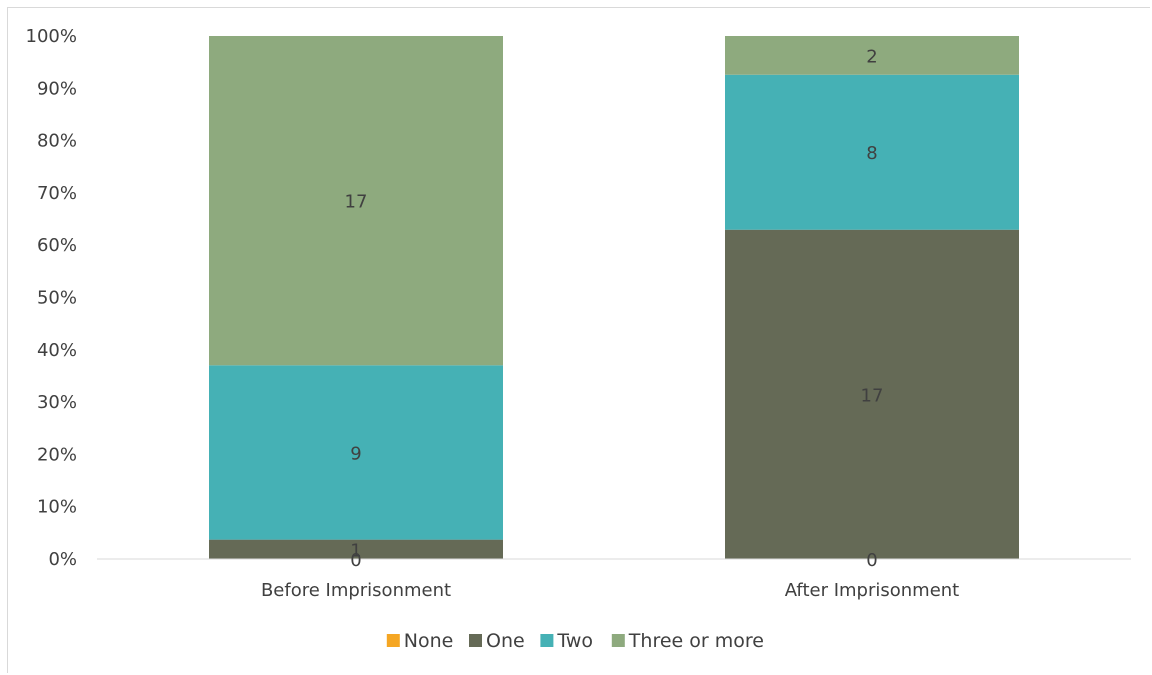  I want to click on data-label: 2, so click(871, 56).